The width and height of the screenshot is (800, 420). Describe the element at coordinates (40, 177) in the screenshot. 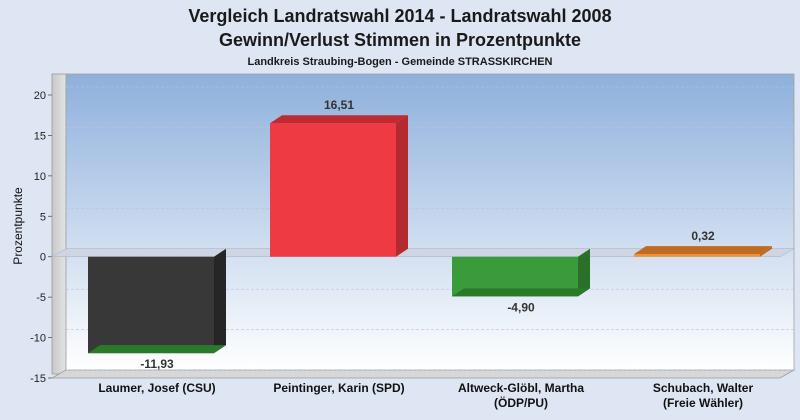

I see `y-tick-label: 10` at that location.